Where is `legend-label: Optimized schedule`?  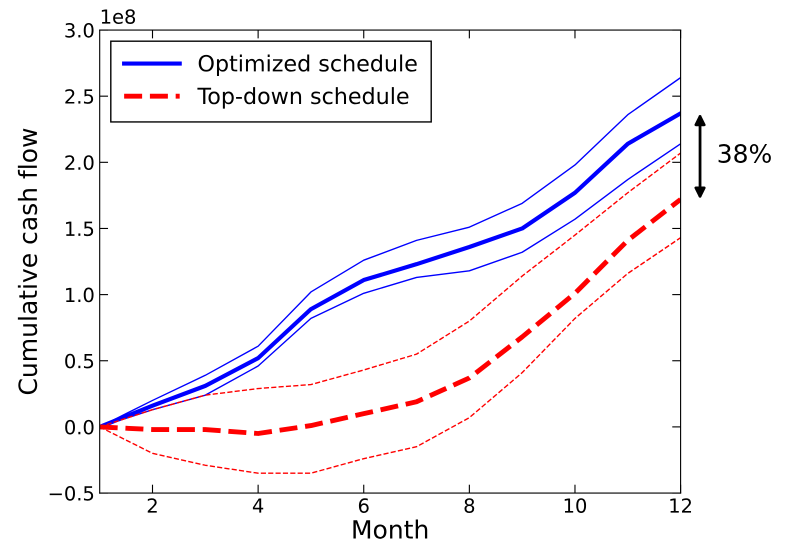
legend-label: Optimized schedule is located at coordinates (307, 65).